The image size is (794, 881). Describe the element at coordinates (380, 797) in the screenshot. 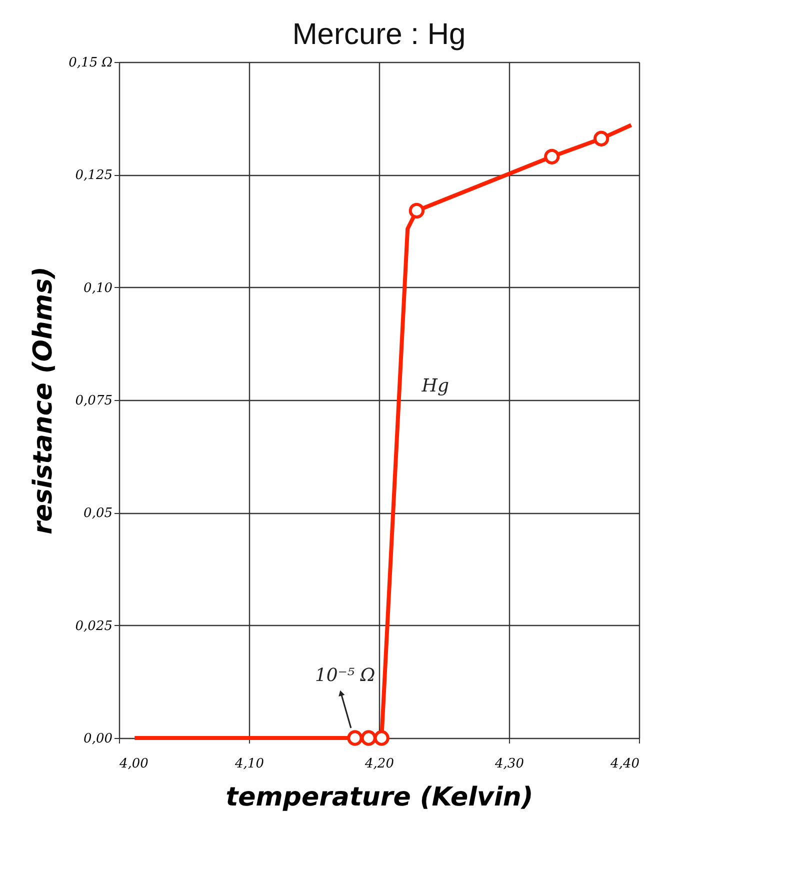

I see `x-axis-title: temperature (Kelvin)` at that location.